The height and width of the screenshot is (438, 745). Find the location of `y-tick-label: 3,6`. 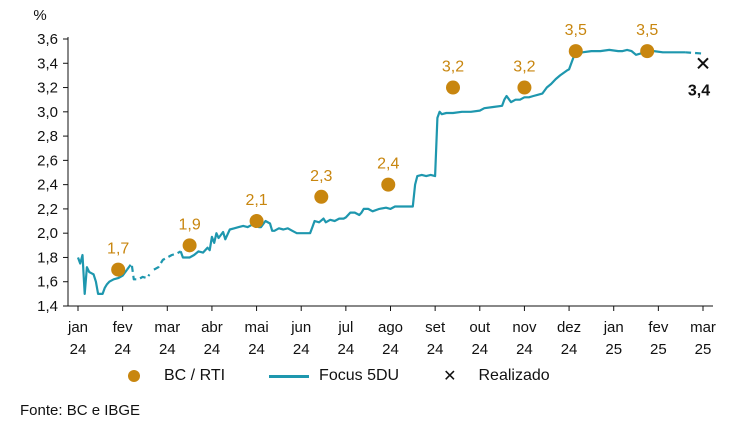

y-tick-label: 3,6 is located at coordinates (47, 39).